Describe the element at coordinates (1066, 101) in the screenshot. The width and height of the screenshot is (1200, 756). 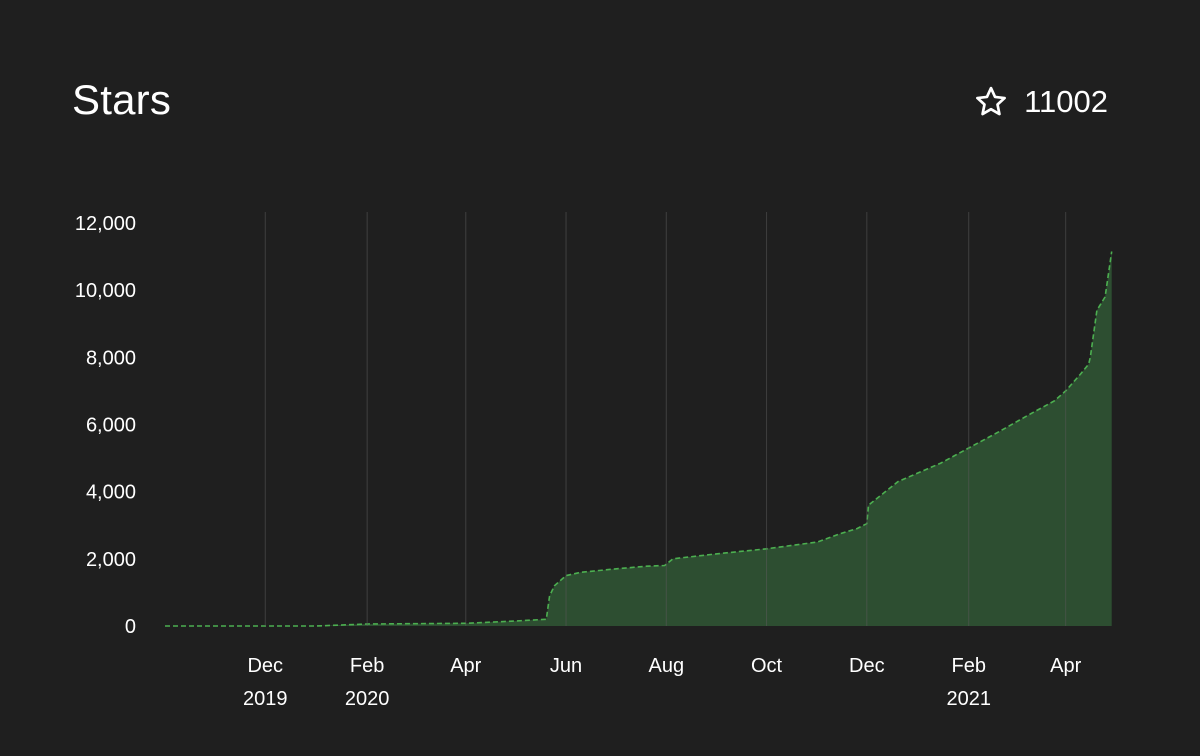
I see `star-count-value: 11002` at that location.